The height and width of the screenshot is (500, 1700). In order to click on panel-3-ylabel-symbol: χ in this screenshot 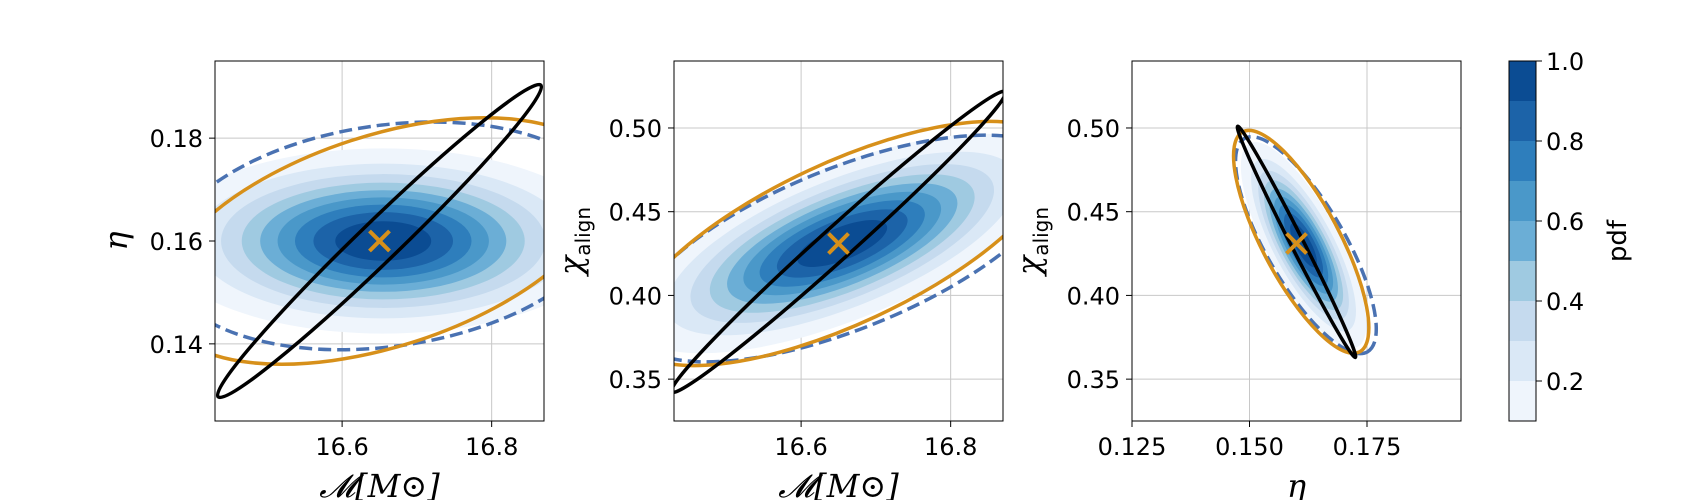, I will do `click(1029, 265)`.